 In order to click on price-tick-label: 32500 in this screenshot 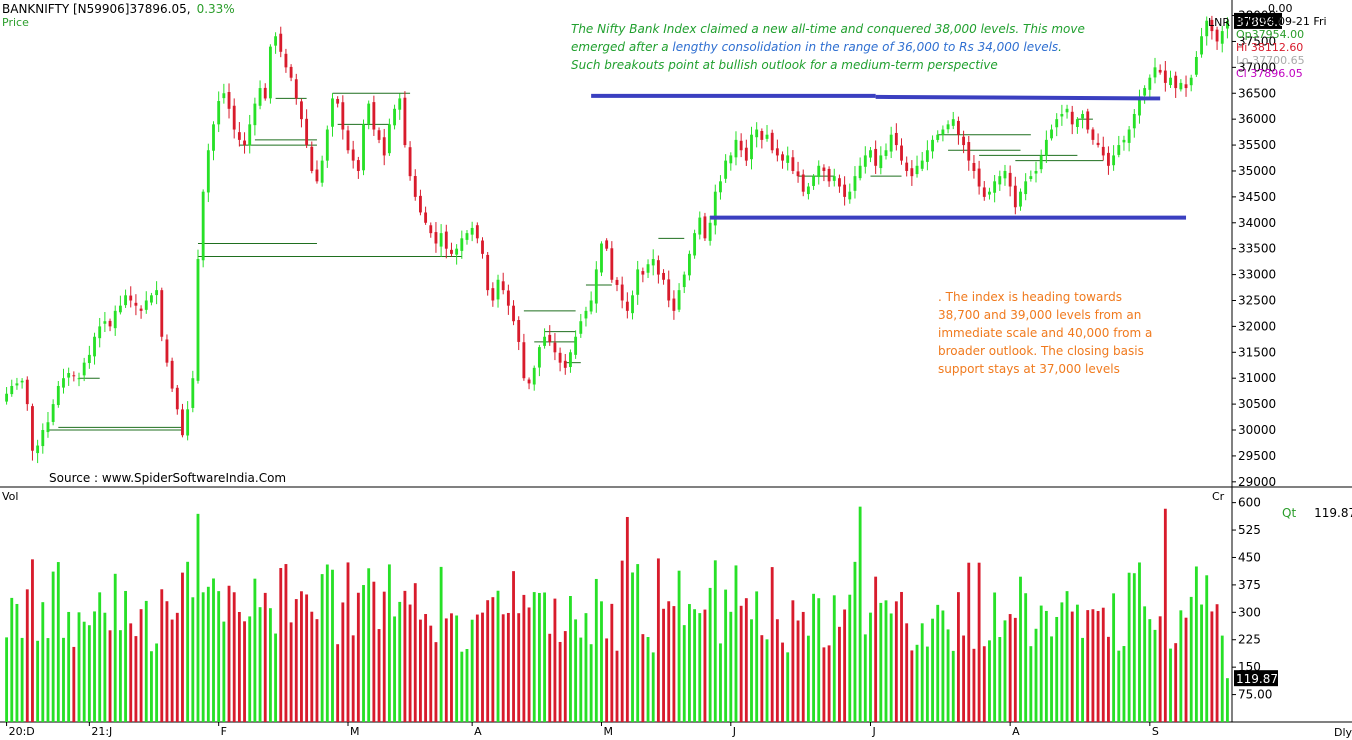, I will do `click(1257, 300)`.